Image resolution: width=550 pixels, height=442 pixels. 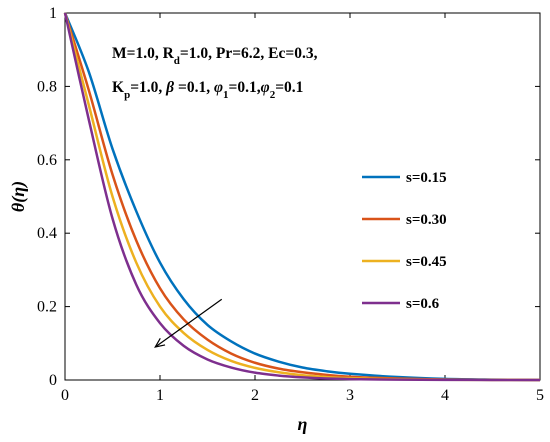 I want to click on params-annotation-line2: Kp=1.0, β =0.1, φ1=0.1,φ2=0.1, so click(x=207, y=90).